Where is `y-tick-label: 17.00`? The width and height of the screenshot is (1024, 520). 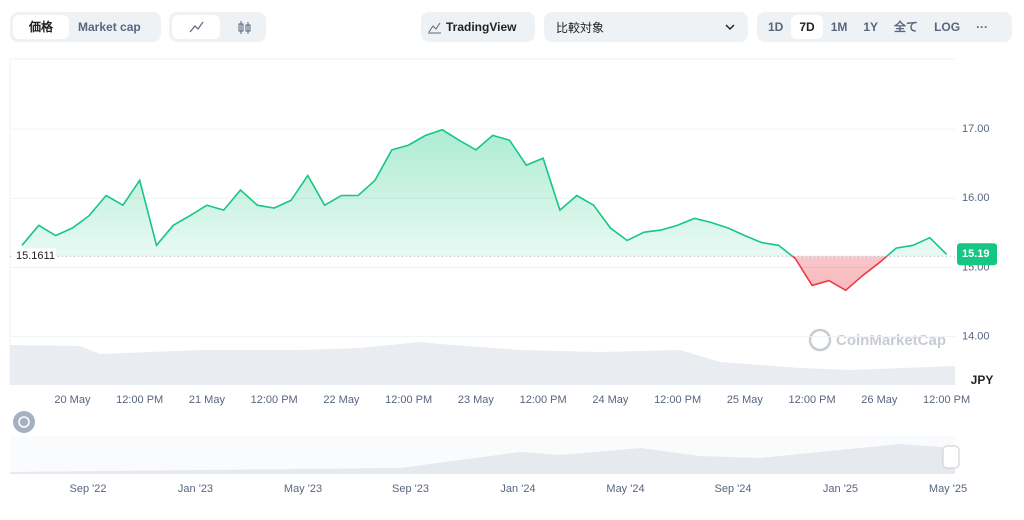 y-tick-label: 17.00 is located at coordinates (976, 129).